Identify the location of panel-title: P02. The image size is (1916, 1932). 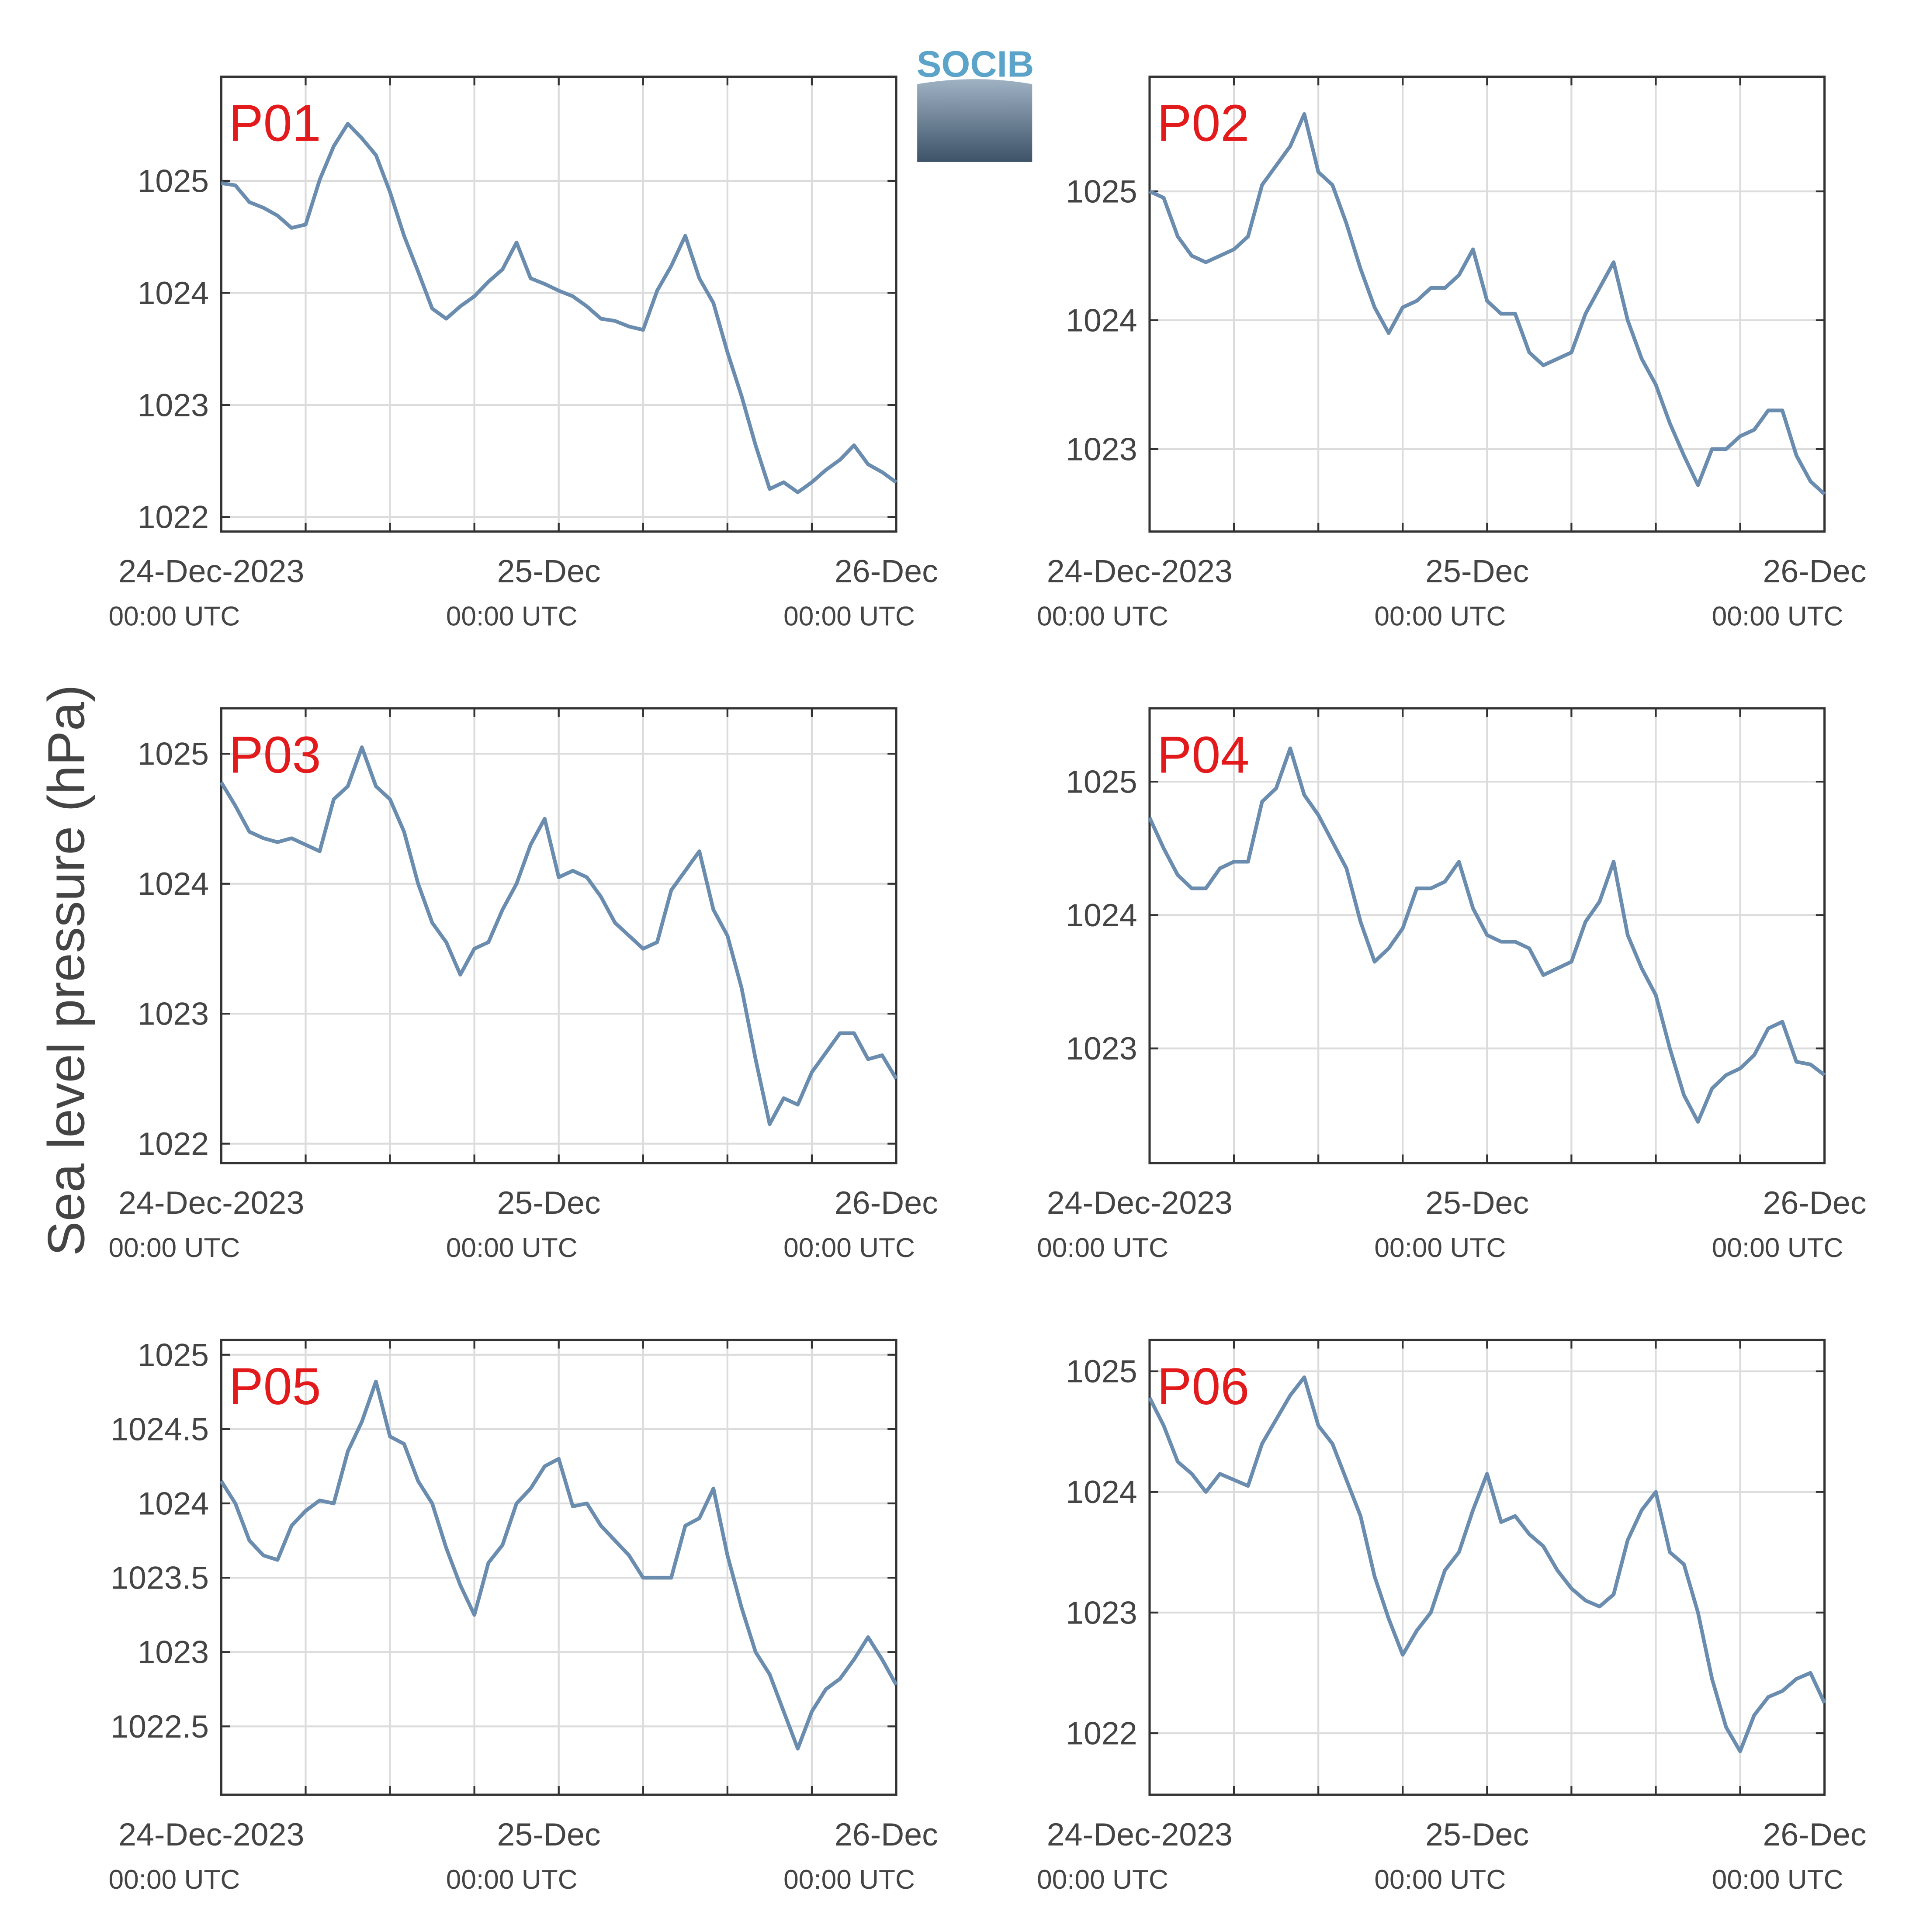
(1203, 123).